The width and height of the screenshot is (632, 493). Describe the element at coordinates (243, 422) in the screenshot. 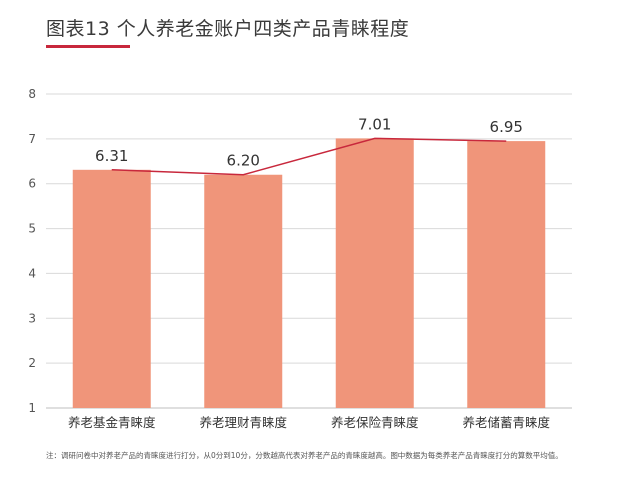

I see `category-label: 养老理财青睐度` at that location.